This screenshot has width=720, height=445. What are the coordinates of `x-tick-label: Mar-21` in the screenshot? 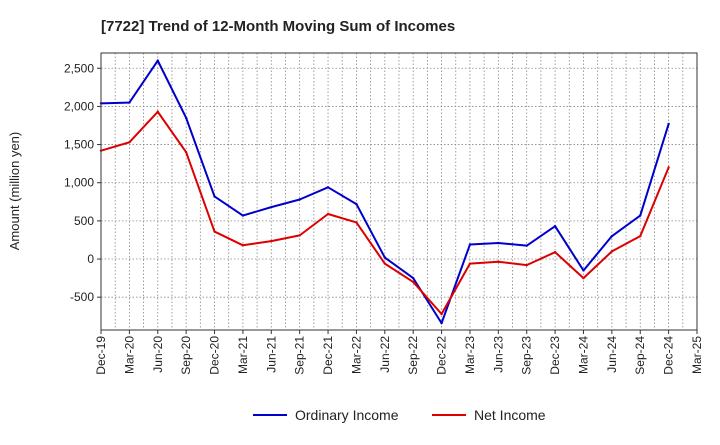 It's located at (243, 355).